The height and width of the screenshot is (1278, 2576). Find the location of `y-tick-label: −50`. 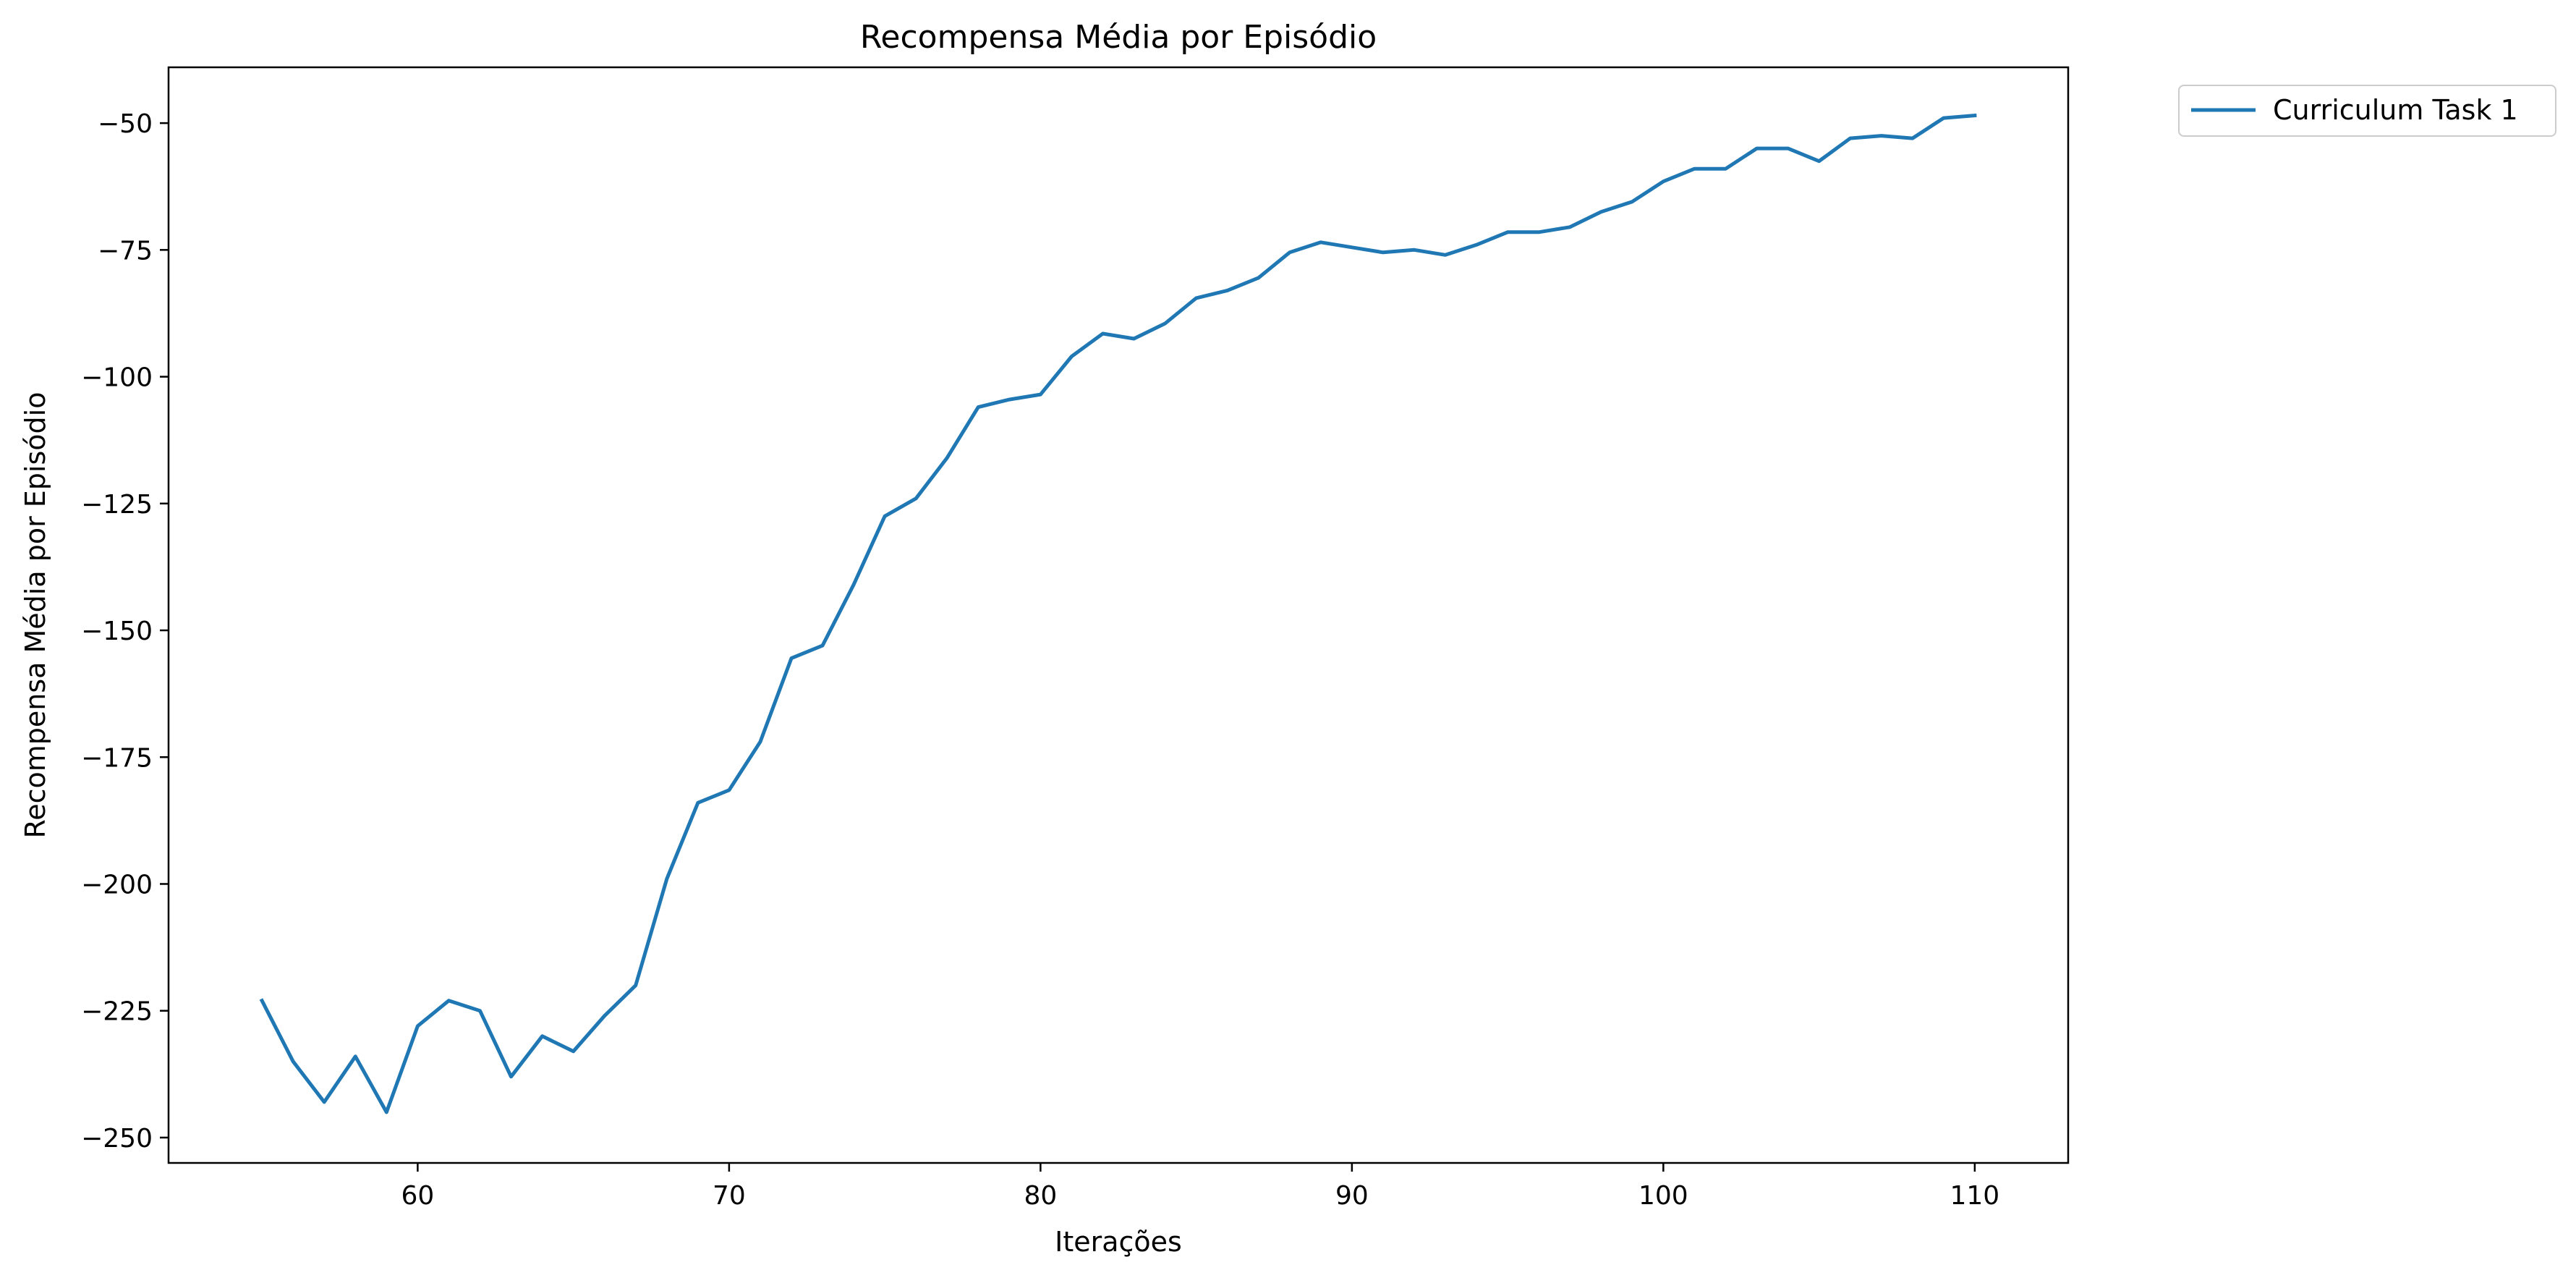

y-tick-label: −50 is located at coordinates (125, 124).